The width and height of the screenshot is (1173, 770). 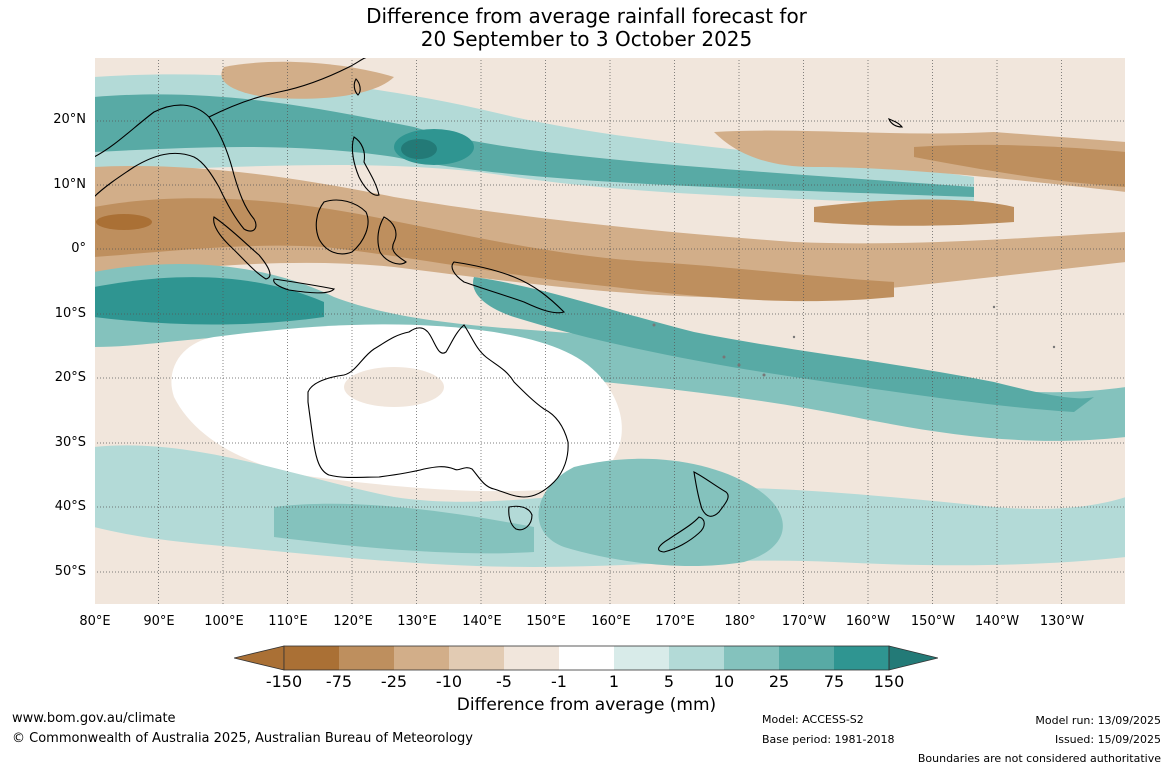 I want to click on lon-label-110e: 110°E, so click(x=288, y=621).